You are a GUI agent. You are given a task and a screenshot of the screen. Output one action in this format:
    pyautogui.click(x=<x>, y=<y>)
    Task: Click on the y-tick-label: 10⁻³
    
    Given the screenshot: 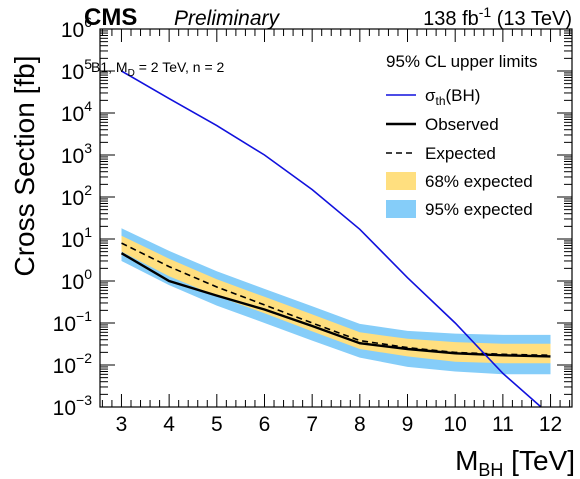 What is the action you would take?
    pyautogui.click(x=73, y=406)
    